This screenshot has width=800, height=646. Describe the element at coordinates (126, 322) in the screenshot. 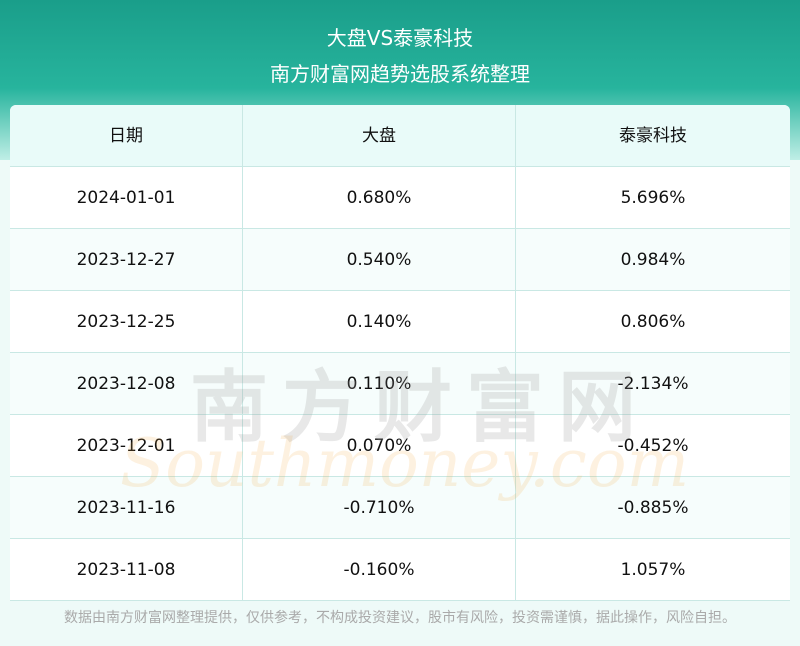

I see `table-cell: 2023-12-25` at that location.